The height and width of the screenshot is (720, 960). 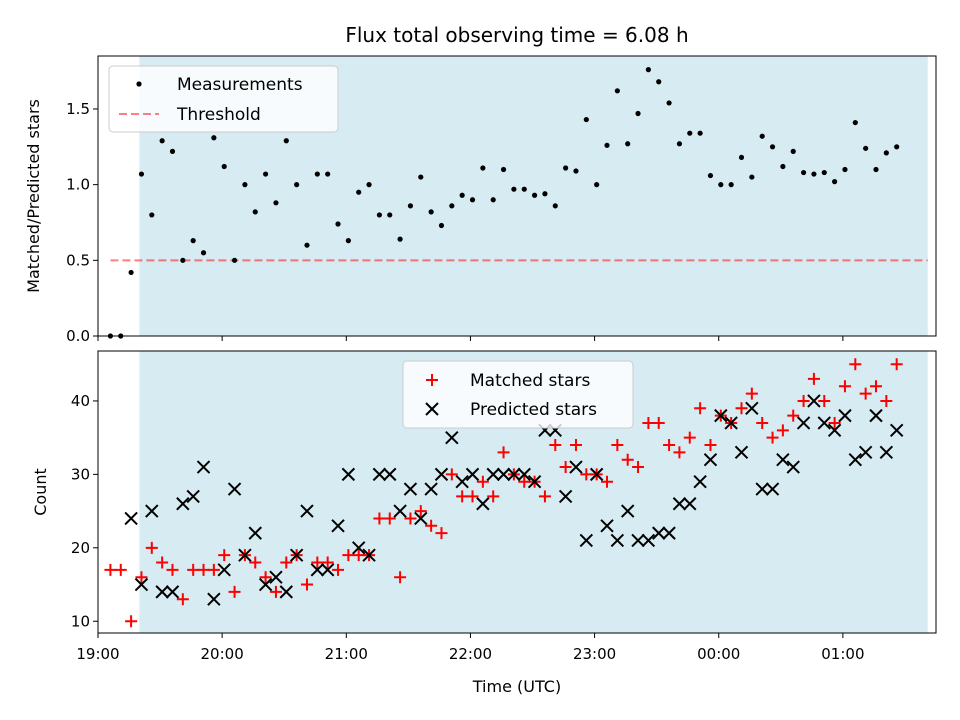 What do you see at coordinates (530, 381) in the screenshot?
I see `legend-matched-label: Matched stars` at bounding box center [530, 381].